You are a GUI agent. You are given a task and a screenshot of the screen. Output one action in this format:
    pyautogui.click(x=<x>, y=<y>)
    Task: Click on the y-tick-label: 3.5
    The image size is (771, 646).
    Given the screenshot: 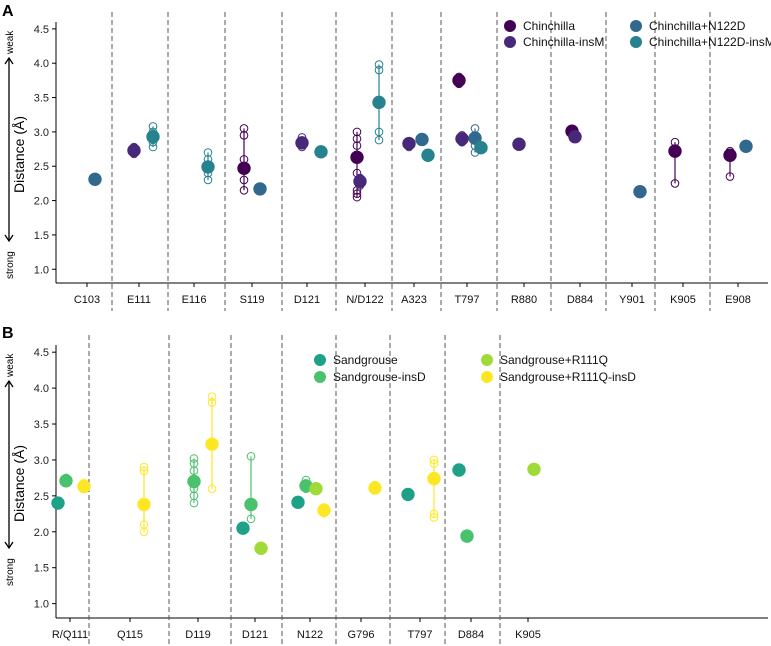 What is the action you would take?
    pyautogui.click(x=41, y=99)
    